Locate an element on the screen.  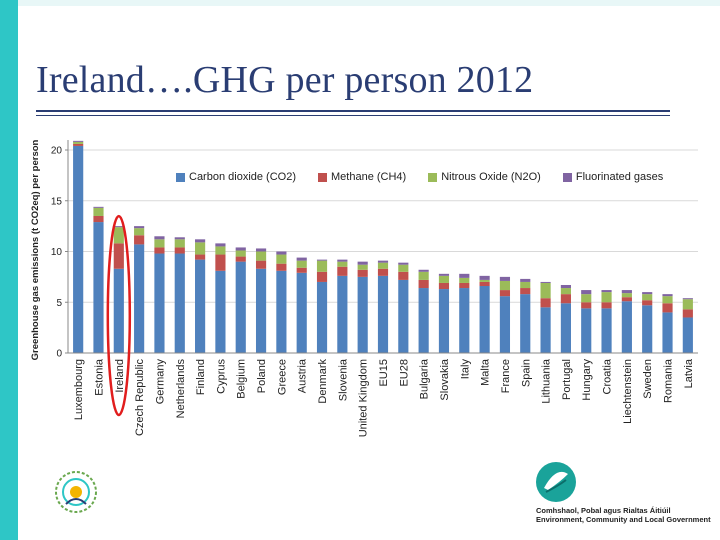
top-accent-band is located at coordinates (369, 3).